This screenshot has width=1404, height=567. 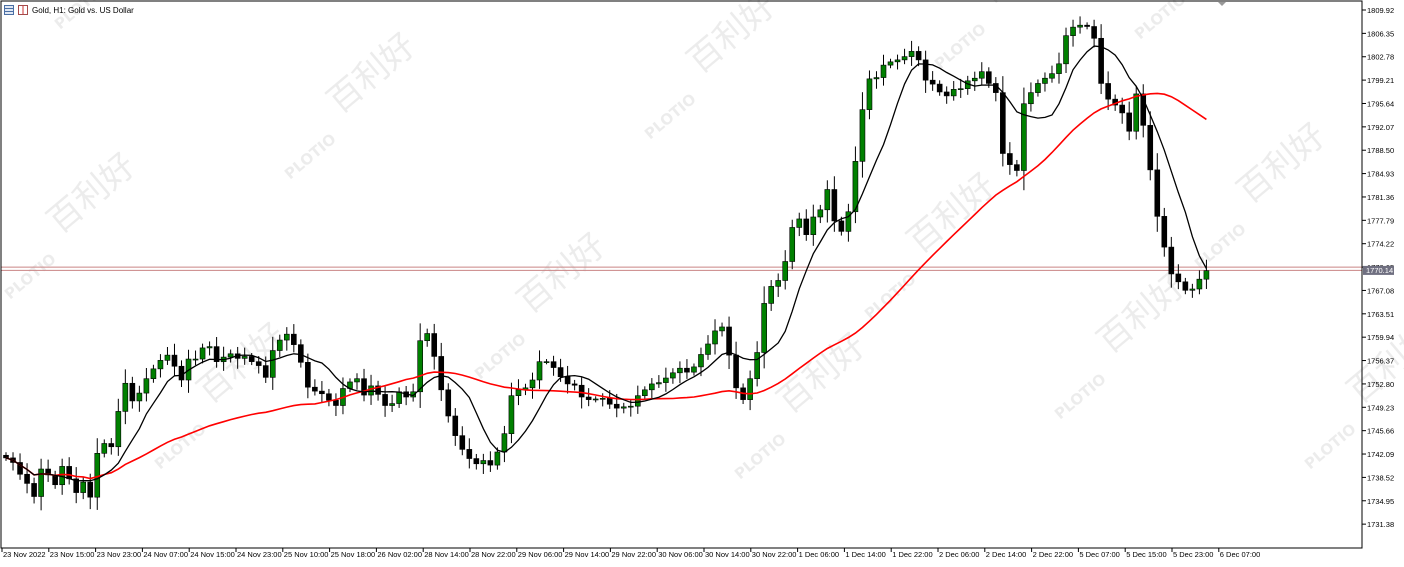 I want to click on watermark-logo-text: PLOTIO, so click(x=1080, y=396).